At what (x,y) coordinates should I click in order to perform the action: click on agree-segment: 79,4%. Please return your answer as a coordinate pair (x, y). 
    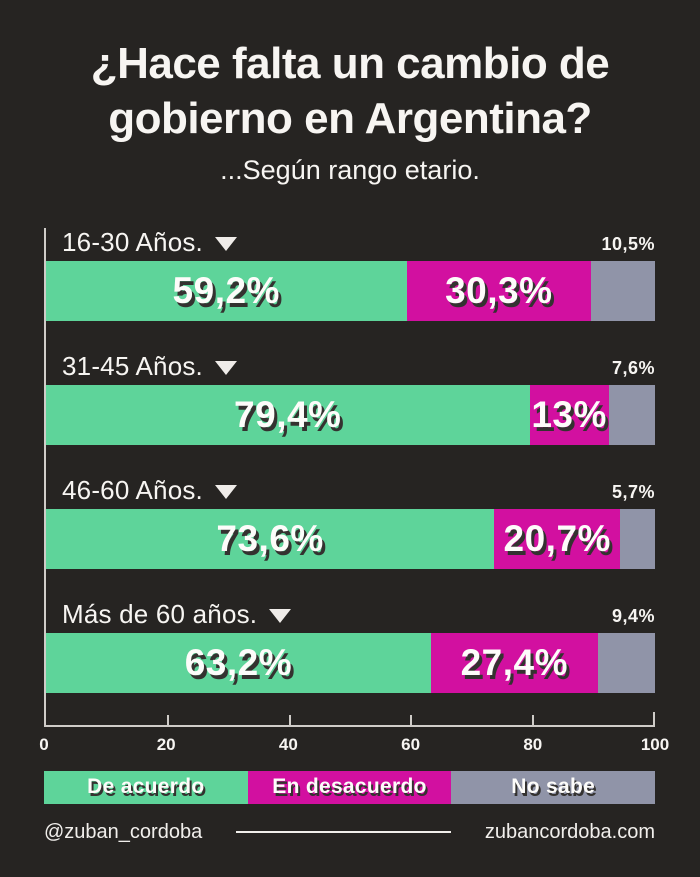
    Looking at the image, I should click on (288, 414).